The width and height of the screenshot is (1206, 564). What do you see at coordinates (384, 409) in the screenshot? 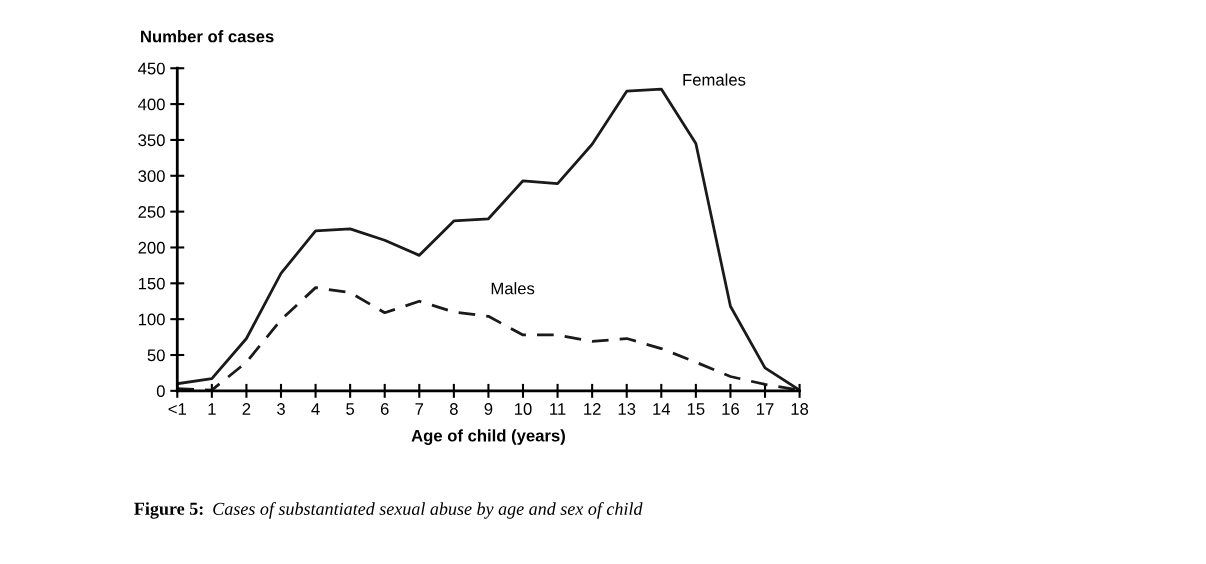
I see `x-tick-label: 6` at bounding box center [384, 409].